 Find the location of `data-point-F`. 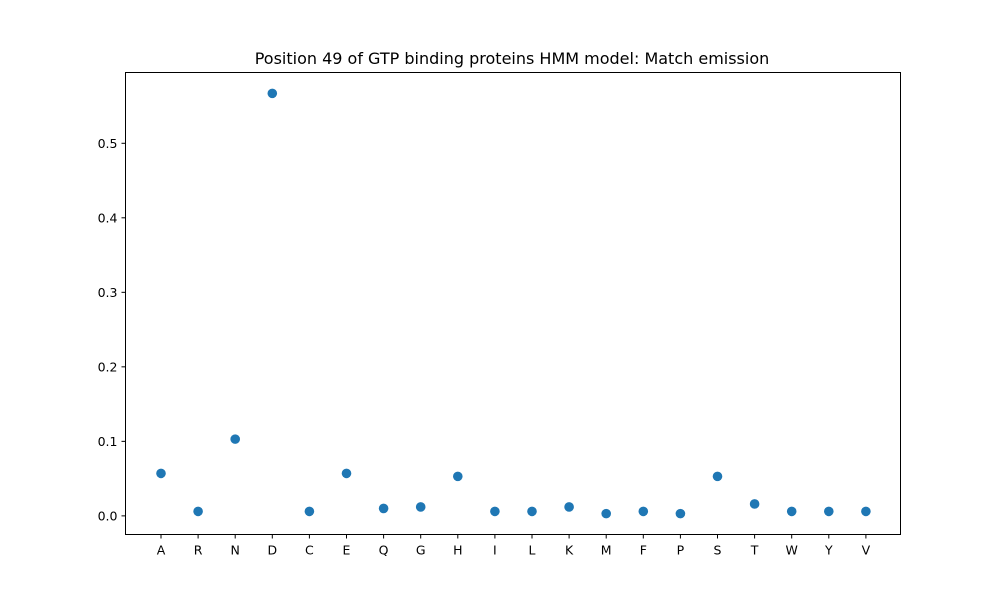

data-point-F is located at coordinates (643, 511).